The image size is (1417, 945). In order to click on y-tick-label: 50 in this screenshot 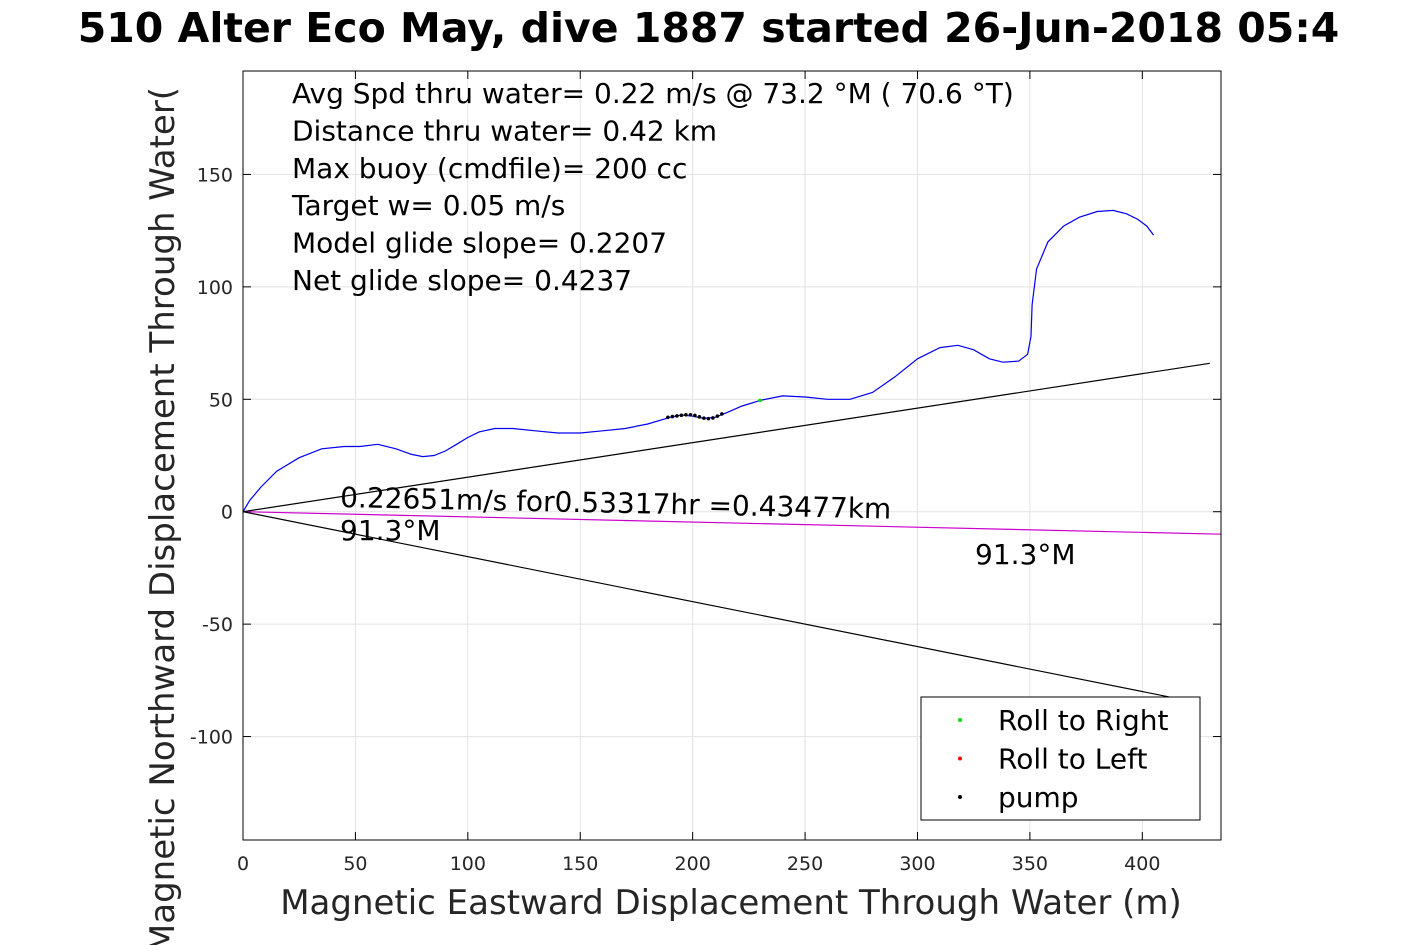, I will do `click(221, 400)`.